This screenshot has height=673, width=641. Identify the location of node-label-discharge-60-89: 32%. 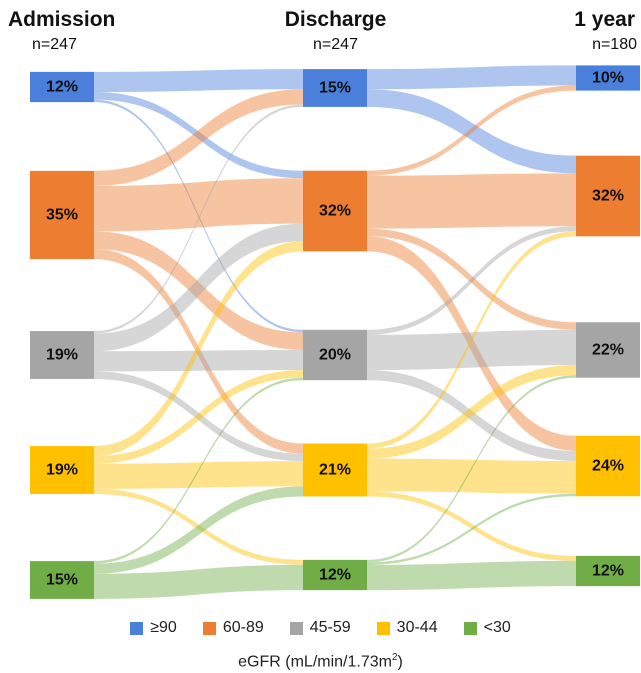
(335, 211).